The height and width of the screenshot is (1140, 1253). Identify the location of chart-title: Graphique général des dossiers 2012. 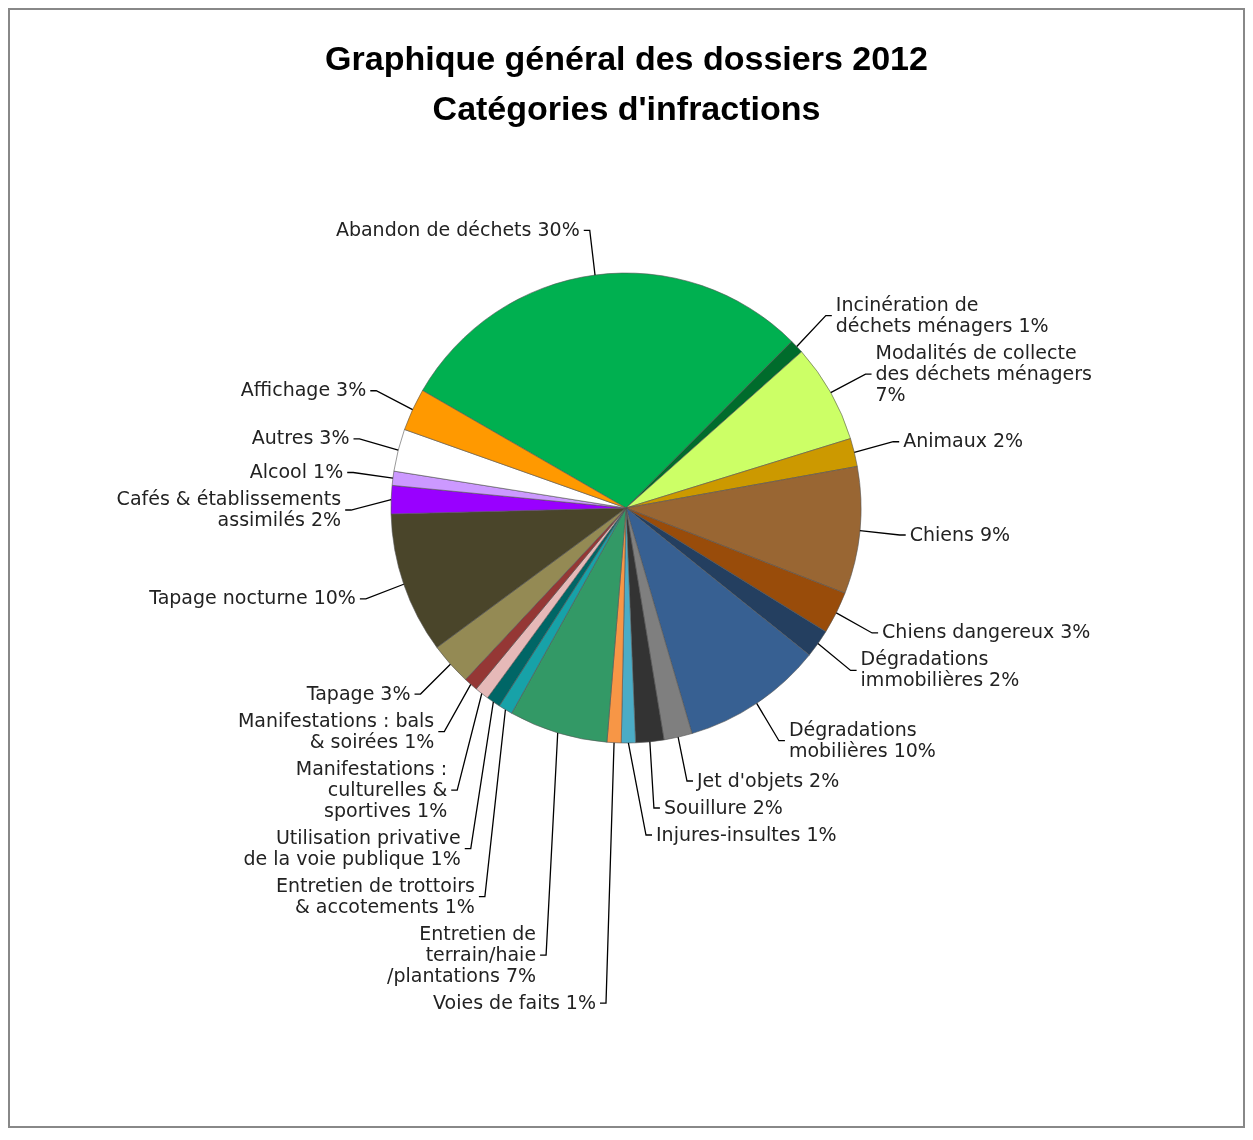
(626, 58).